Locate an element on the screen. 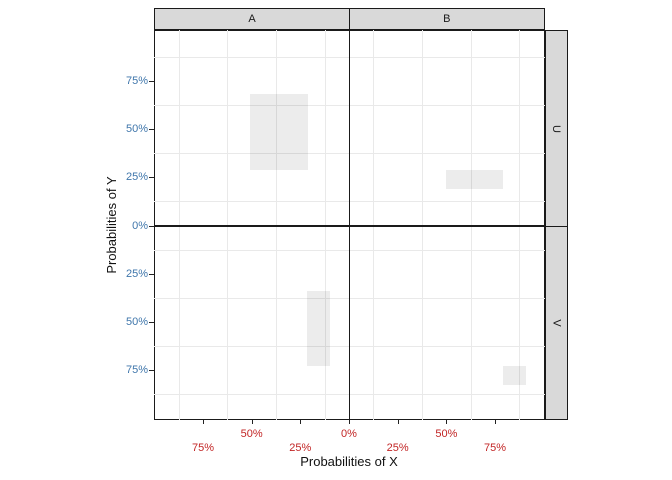 This screenshot has height=480, width=672. prob-rect-a-u is located at coordinates (279, 131).